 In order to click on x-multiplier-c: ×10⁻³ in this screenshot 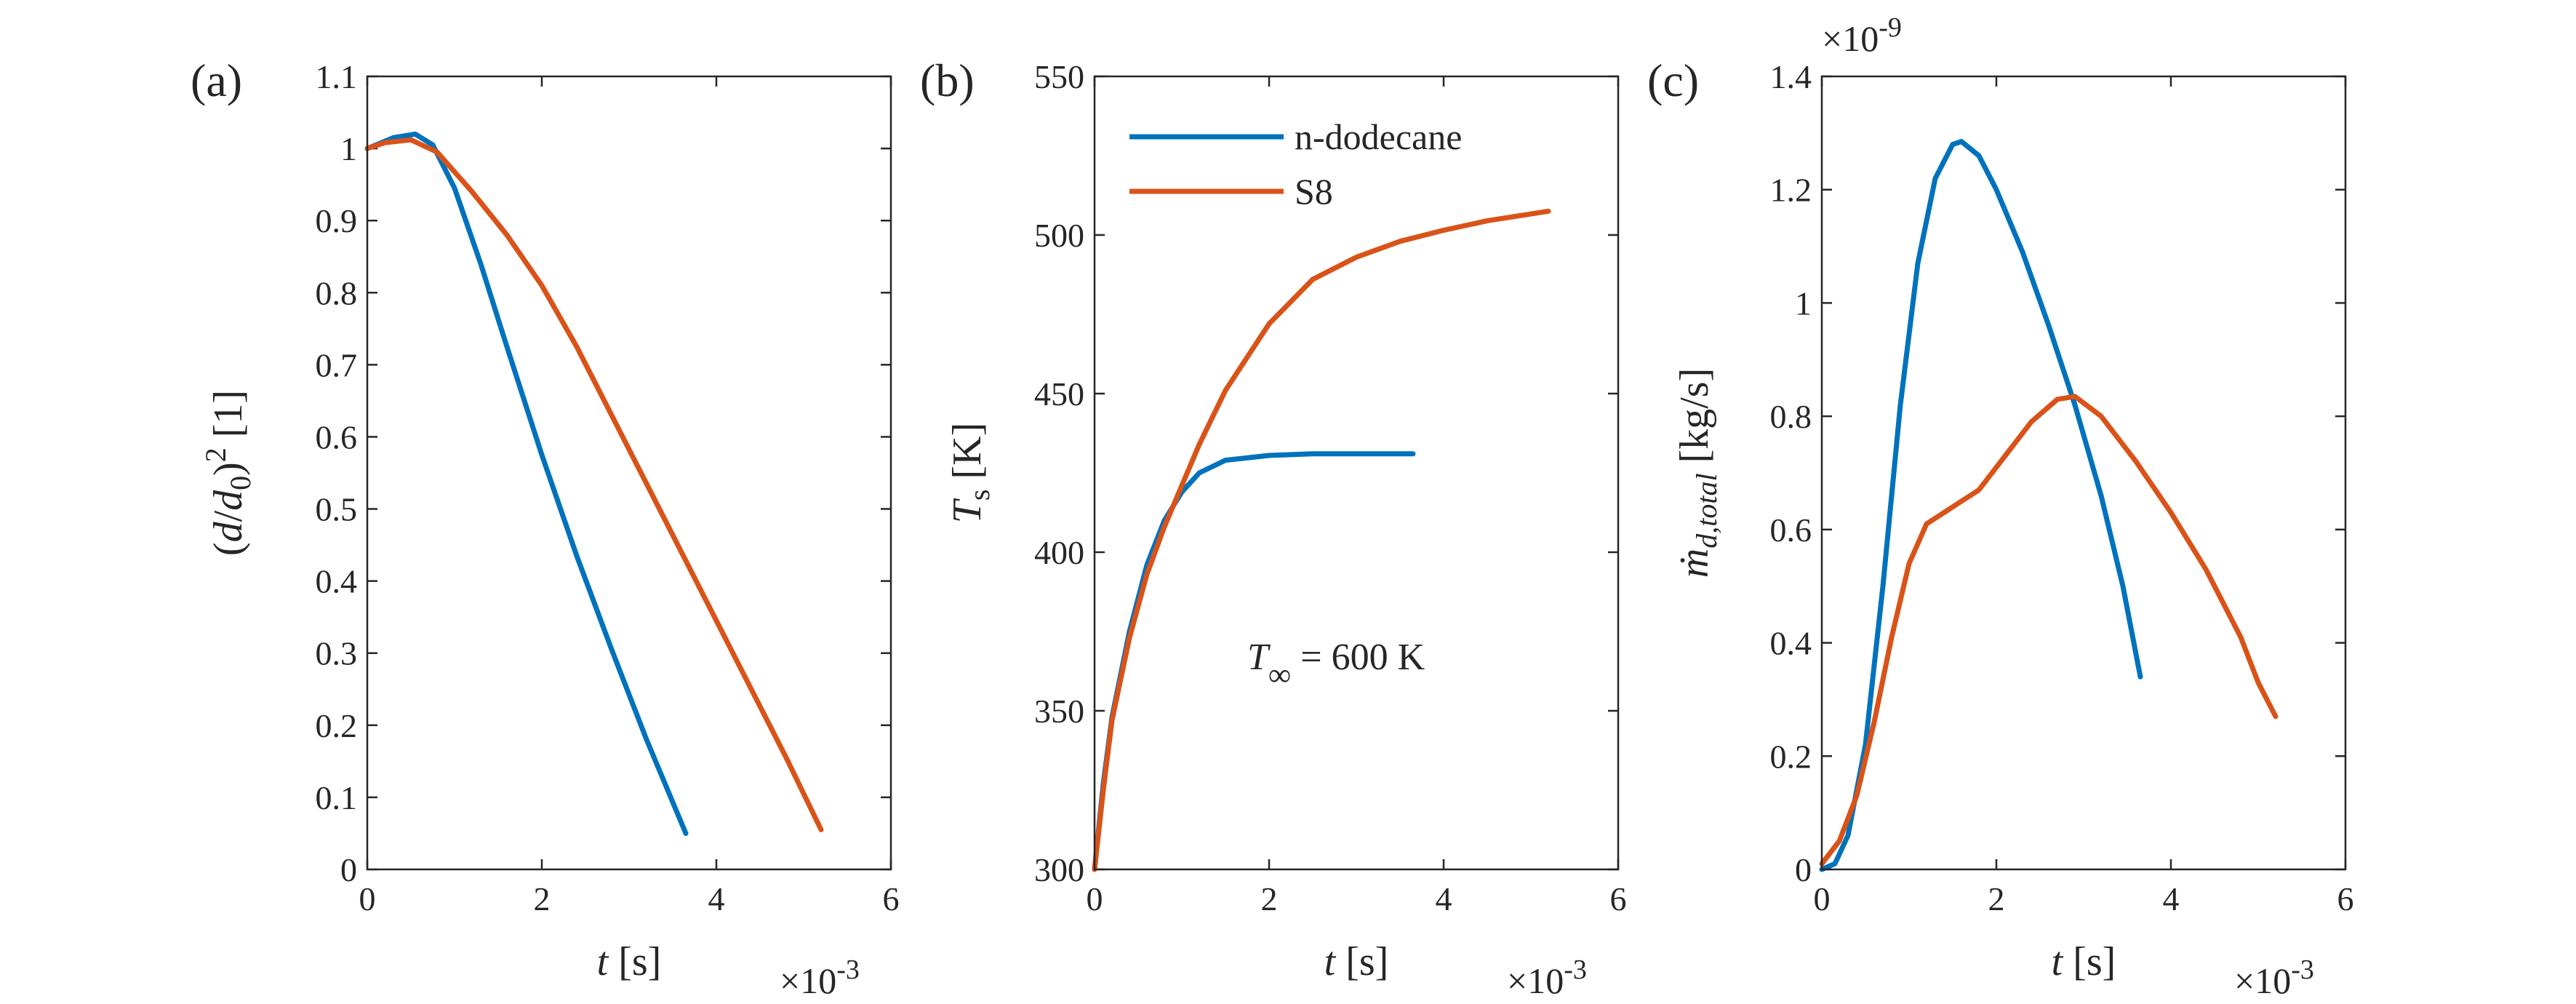, I will do `click(2274, 978)`.